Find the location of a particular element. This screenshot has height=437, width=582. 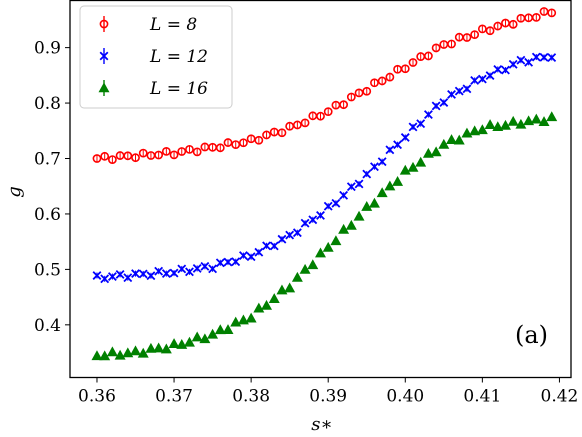

legend-entries: L = 8 L = 12 L = 16 is located at coordinates (153, 57).